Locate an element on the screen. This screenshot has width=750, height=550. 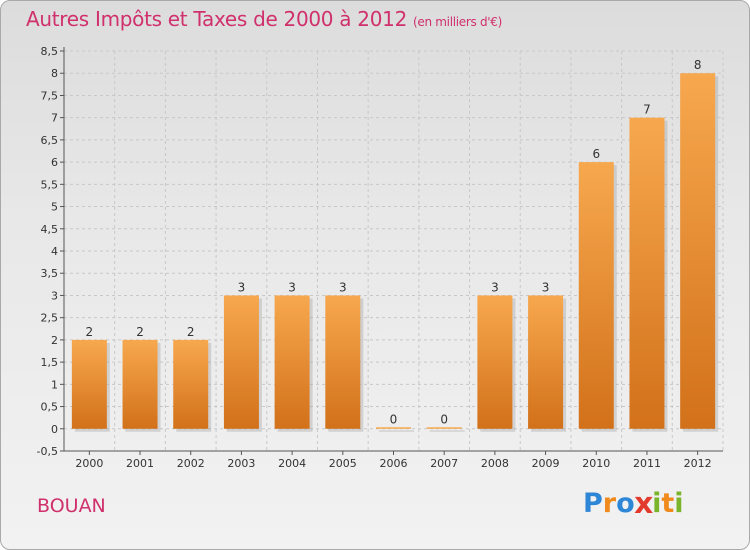
x-tick-label-2012: 2012 is located at coordinates (698, 463).